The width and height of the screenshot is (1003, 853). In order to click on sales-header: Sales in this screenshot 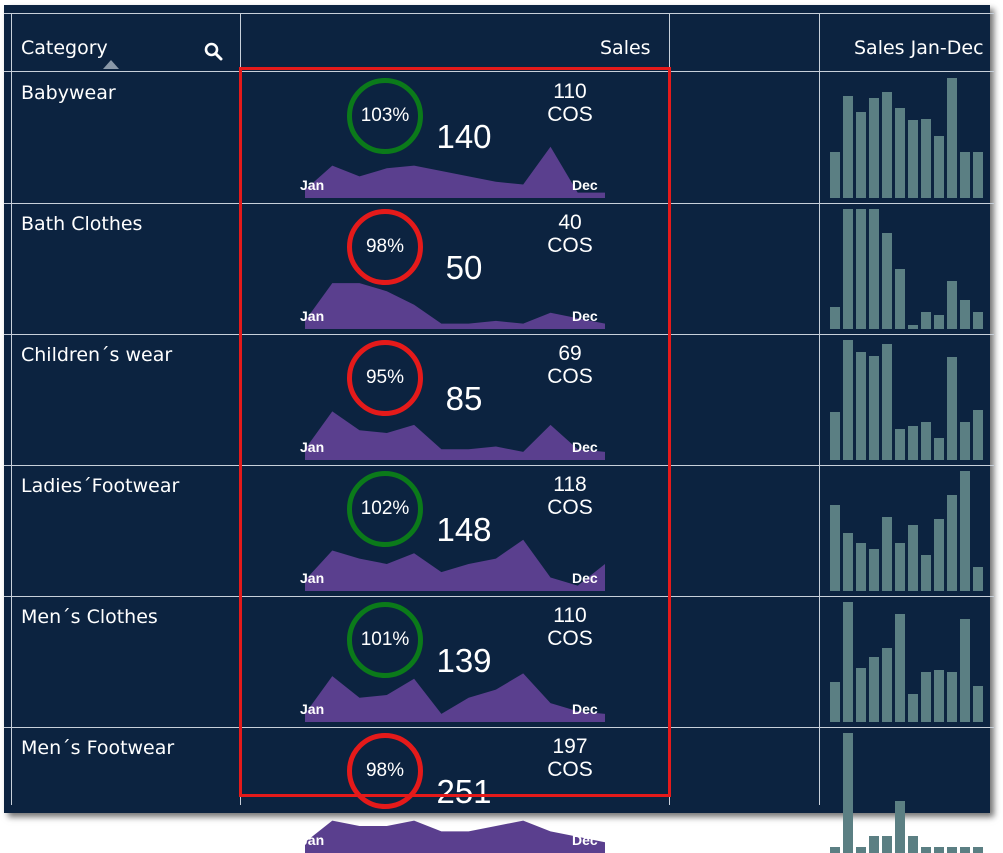, I will do `click(625, 48)`.